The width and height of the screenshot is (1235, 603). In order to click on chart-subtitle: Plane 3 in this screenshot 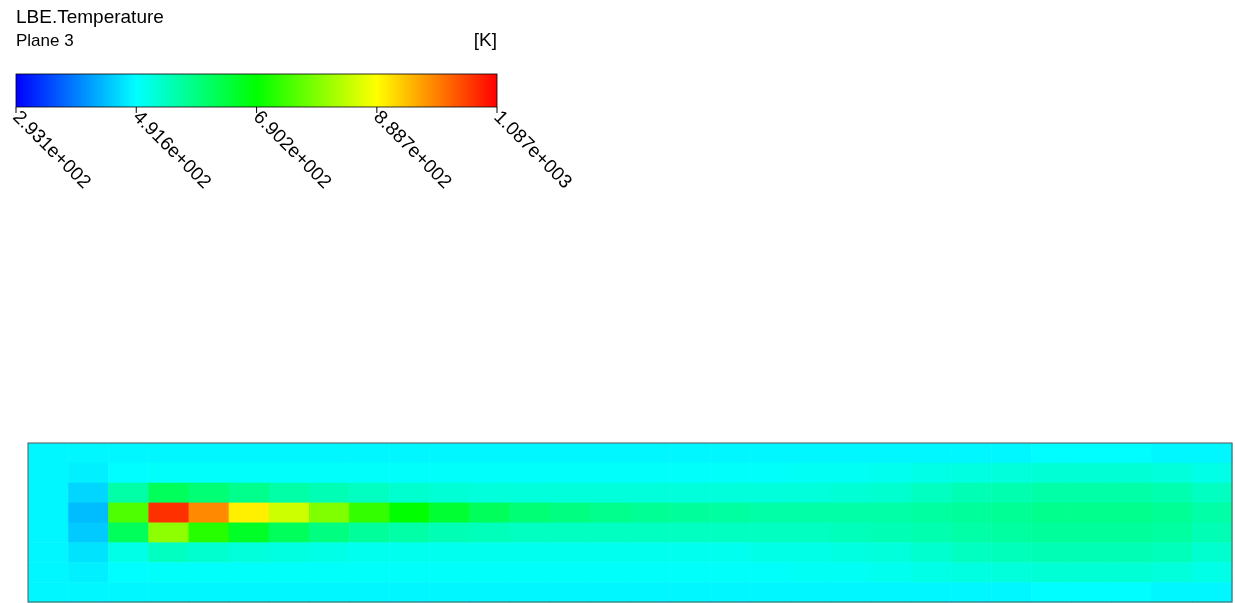, I will do `click(45, 40)`.